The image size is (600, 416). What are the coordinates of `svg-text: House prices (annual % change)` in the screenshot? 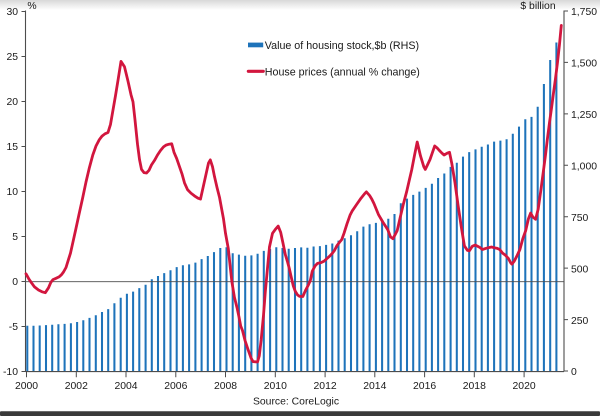 It's located at (342, 73).